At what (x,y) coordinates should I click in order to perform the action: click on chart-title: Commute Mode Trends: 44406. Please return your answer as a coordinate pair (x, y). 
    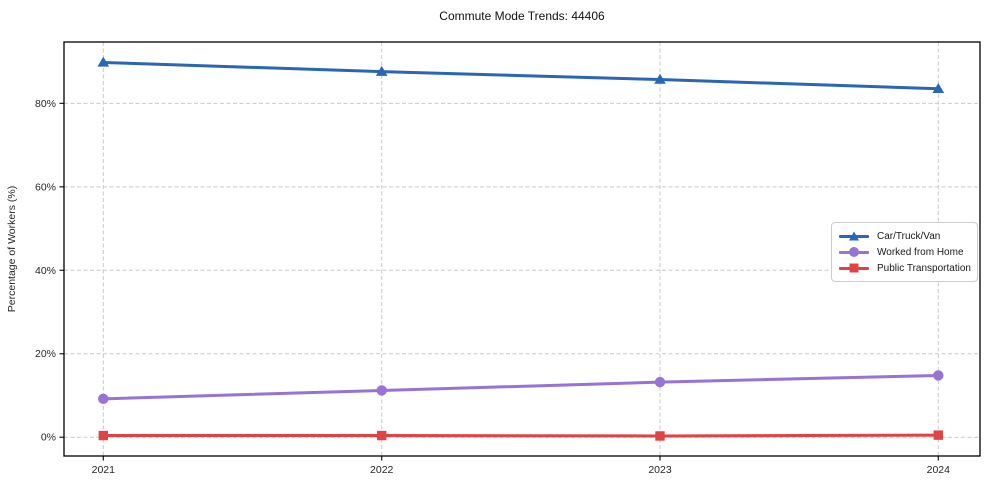
    Looking at the image, I should click on (522, 16).